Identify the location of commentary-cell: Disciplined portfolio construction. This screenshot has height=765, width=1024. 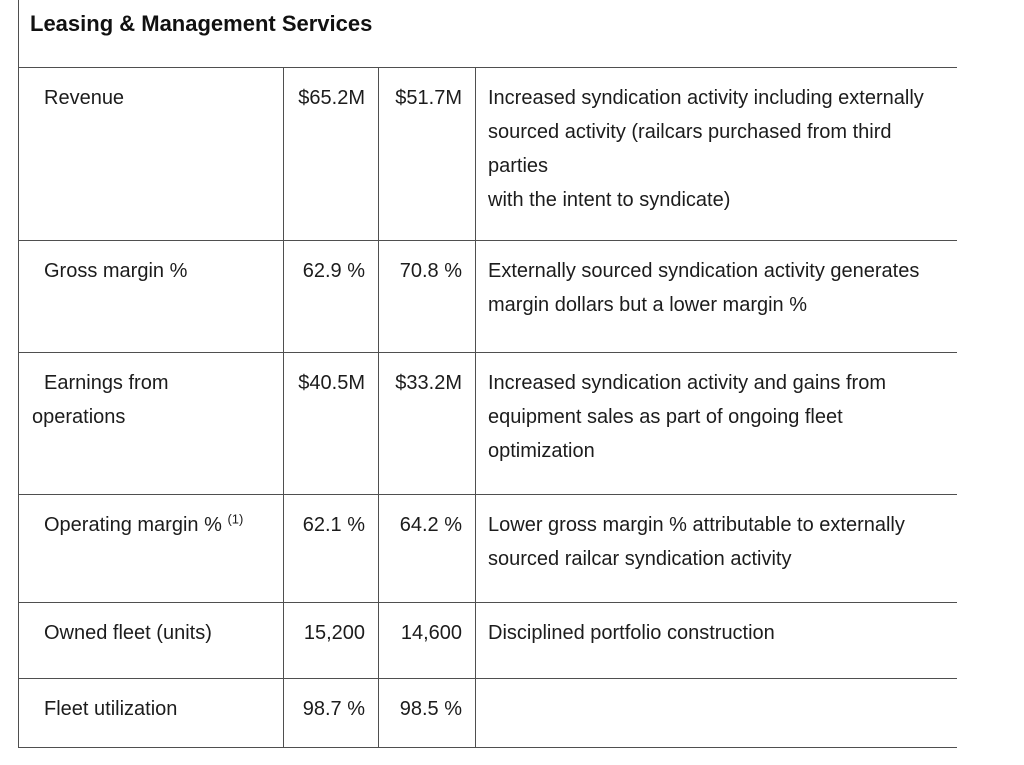
(715, 640).